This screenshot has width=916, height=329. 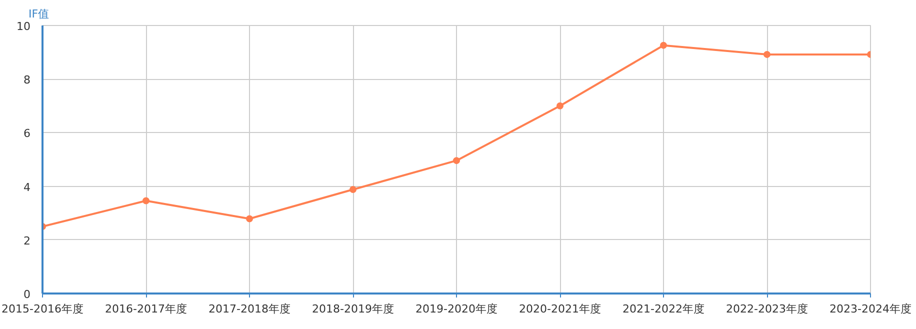 What do you see at coordinates (27, 294) in the screenshot?
I see `y-tick-label: 0` at bounding box center [27, 294].